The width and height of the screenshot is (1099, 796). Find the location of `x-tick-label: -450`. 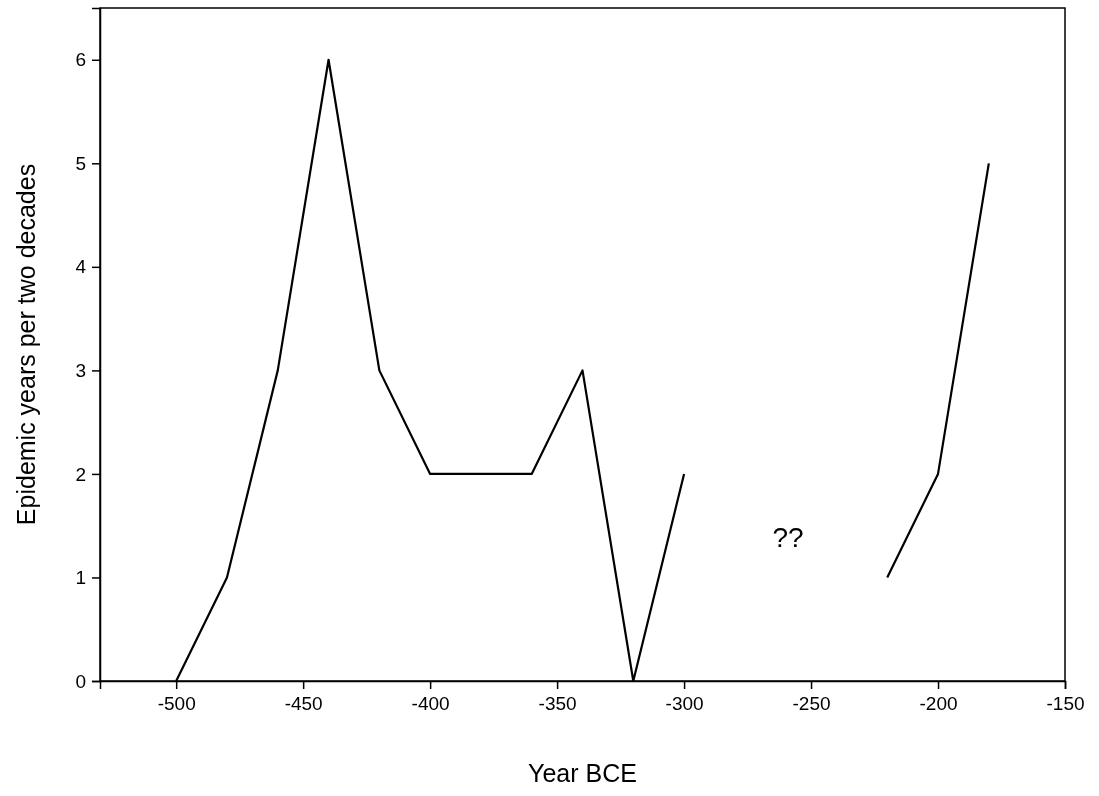

x-tick-label: -450 is located at coordinates (303, 704).